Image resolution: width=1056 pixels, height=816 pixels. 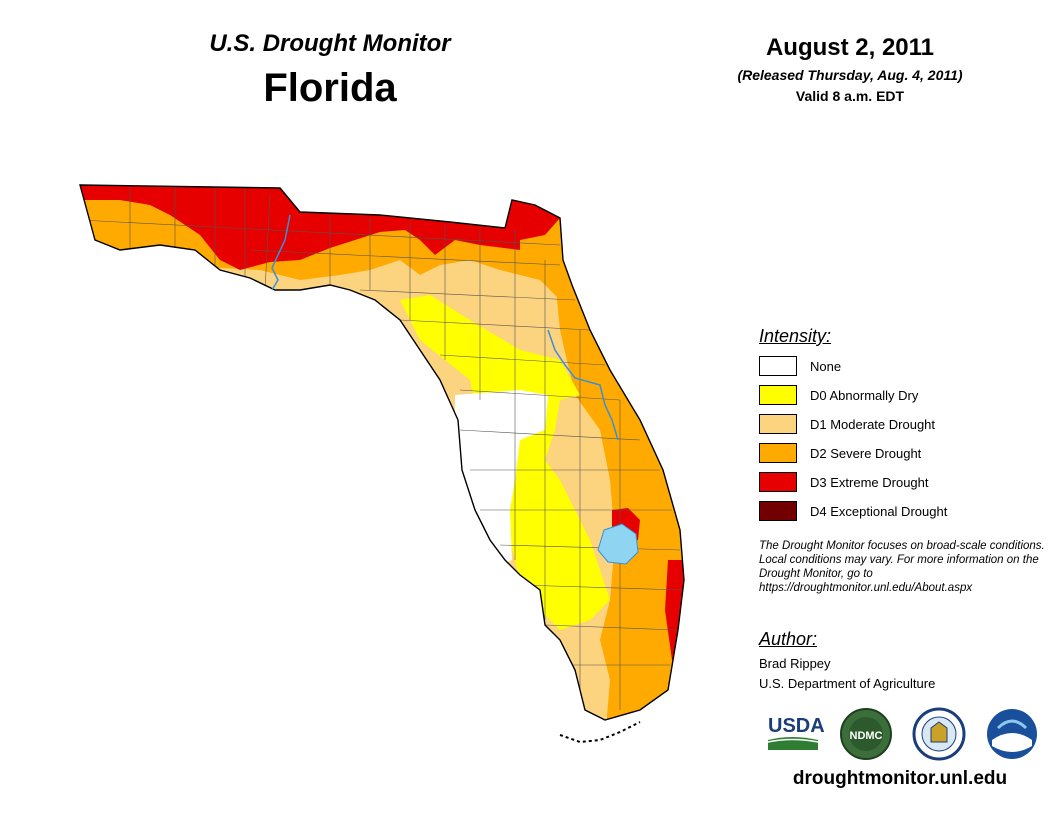 I want to click on legend-label: D4 Exceptional Drought, so click(x=879, y=511).